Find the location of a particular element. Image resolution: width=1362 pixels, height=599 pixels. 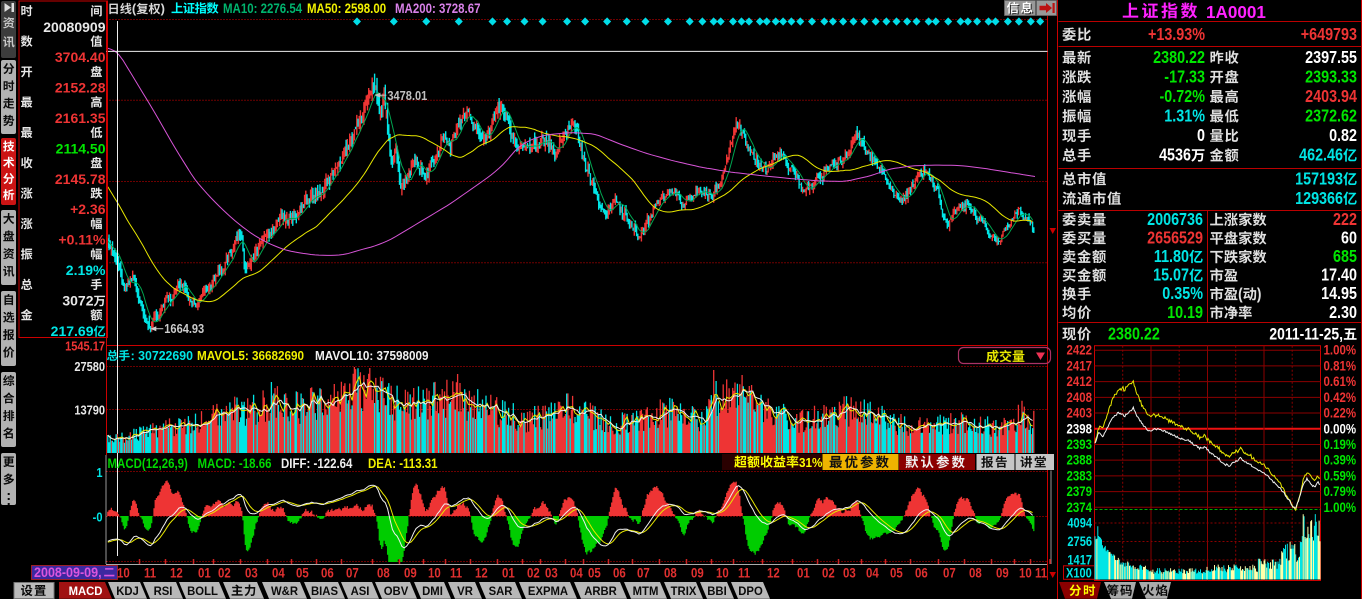

svg-text: 0.42% is located at coordinates (1340, 397).